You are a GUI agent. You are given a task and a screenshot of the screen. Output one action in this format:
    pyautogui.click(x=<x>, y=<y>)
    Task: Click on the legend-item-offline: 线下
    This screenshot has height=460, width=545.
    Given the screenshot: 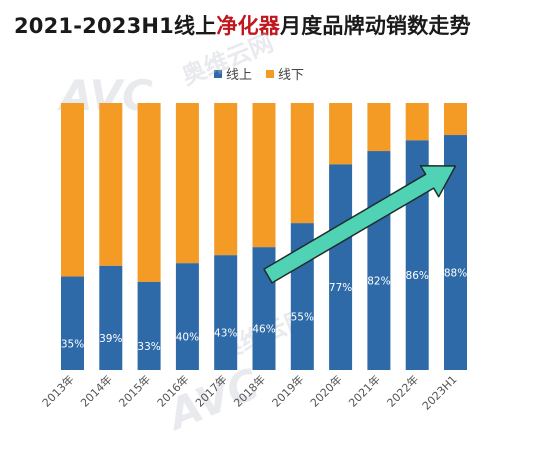 What is the action you would take?
    pyautogui.click(x=285, y=73)
    